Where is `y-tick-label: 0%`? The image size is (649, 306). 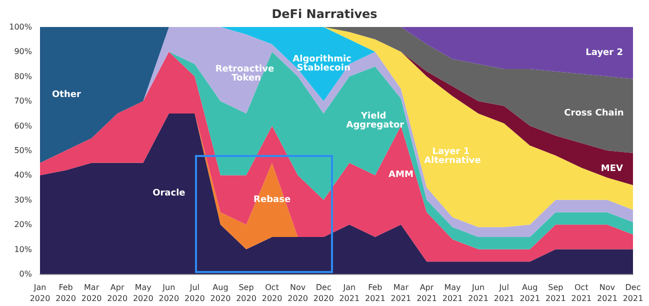
y-tick-label: 0% is located at coordinates (25, 274).